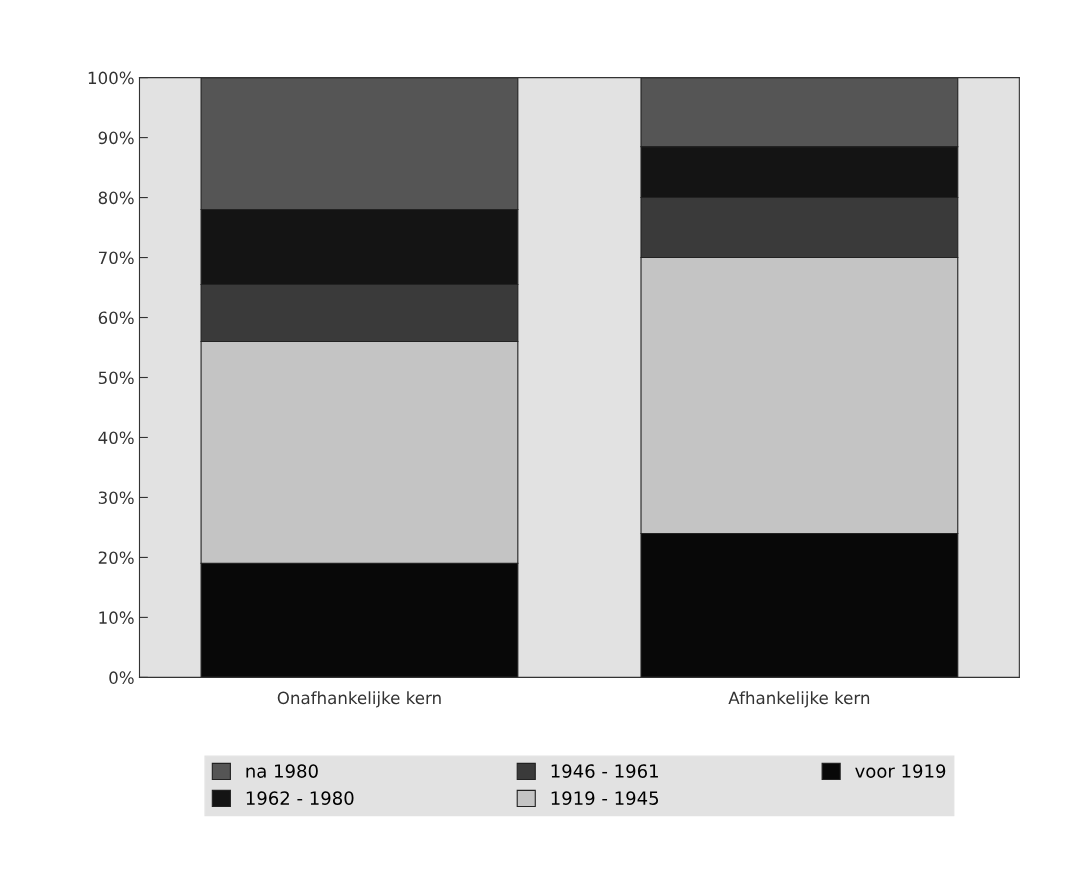 This screenshot has height=882, width=1073. Describe the element at coordinates (121, 677) in the screenshot. I see `y-tick-label: 0%` at that location.